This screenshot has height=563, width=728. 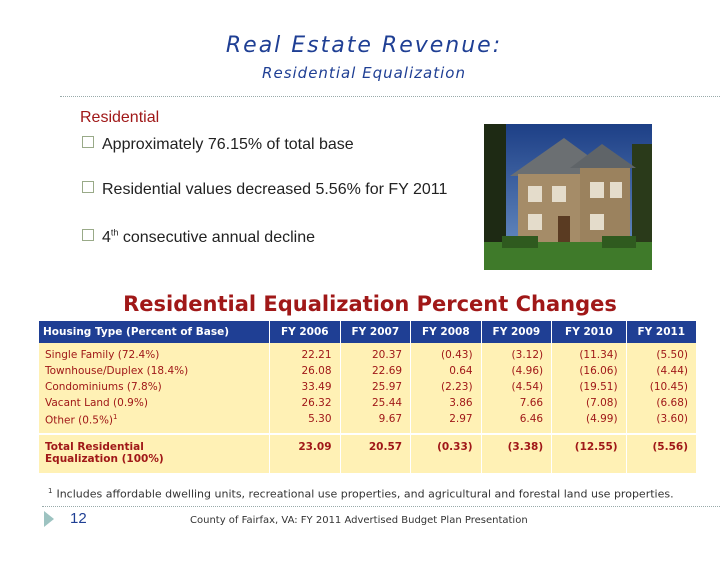 I want to click on value-cell: 5.30, so click(x=305, y=422).